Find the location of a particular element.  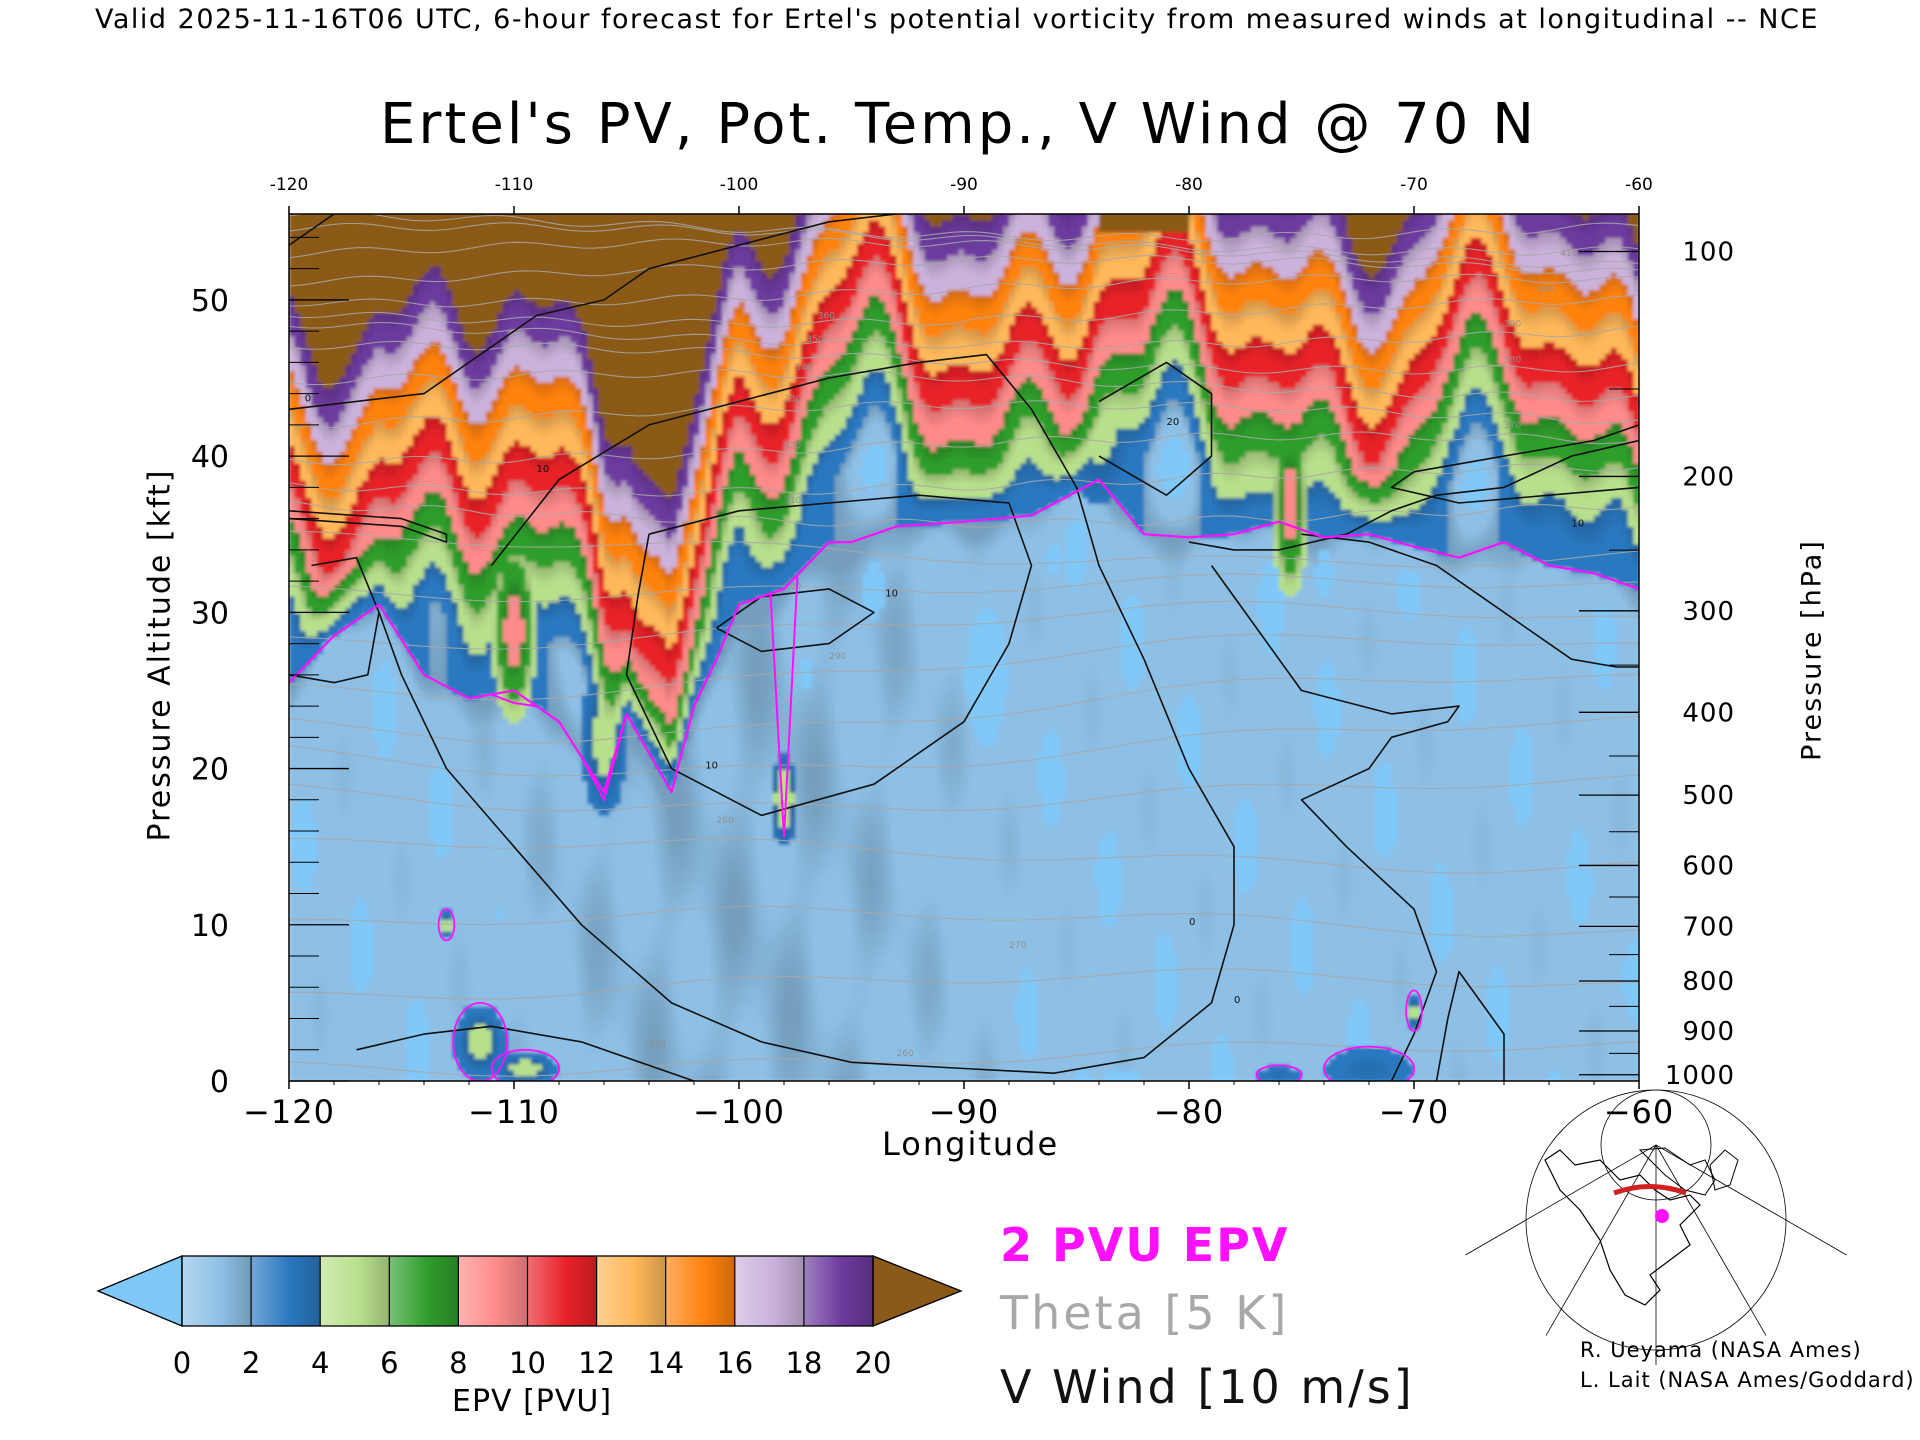

y-tick-label: 20 is located at coordinates (210, 770).